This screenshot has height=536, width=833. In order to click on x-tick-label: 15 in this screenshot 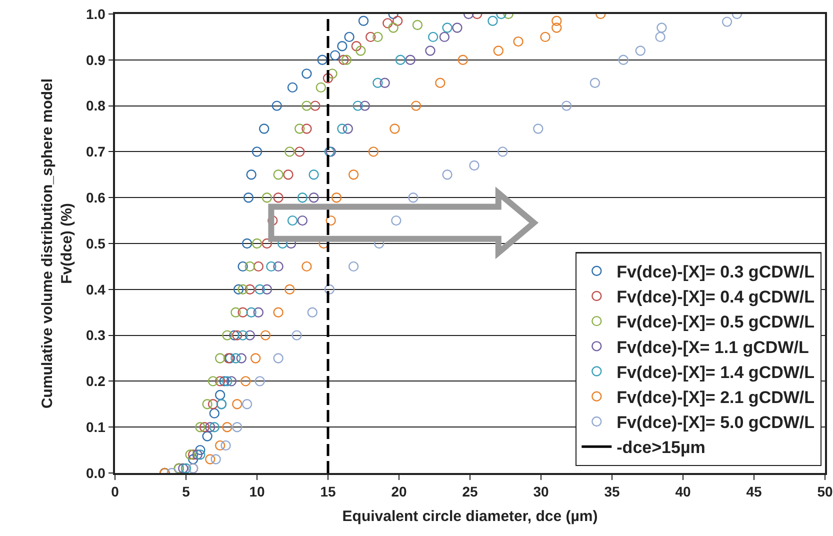, I will do `click(328, 492)`.